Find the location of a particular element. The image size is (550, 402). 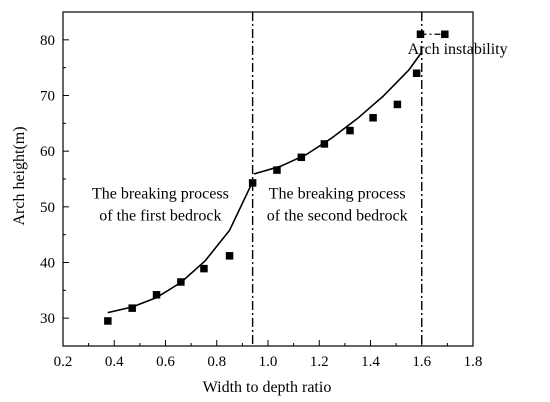

y-tick-label: 30 is located at coordinates (47, 319).